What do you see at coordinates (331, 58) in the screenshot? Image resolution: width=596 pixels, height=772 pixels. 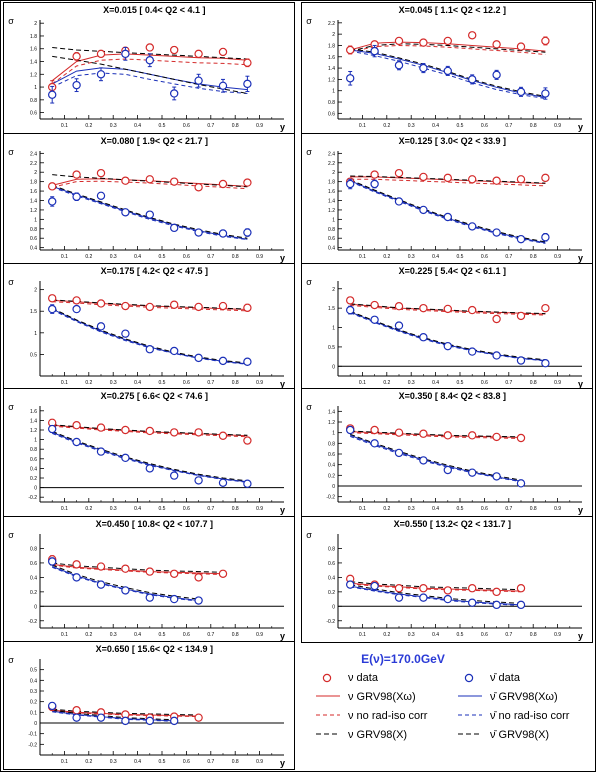 I see `y-tick-label: 1.6` at bounding box center [331, 58].